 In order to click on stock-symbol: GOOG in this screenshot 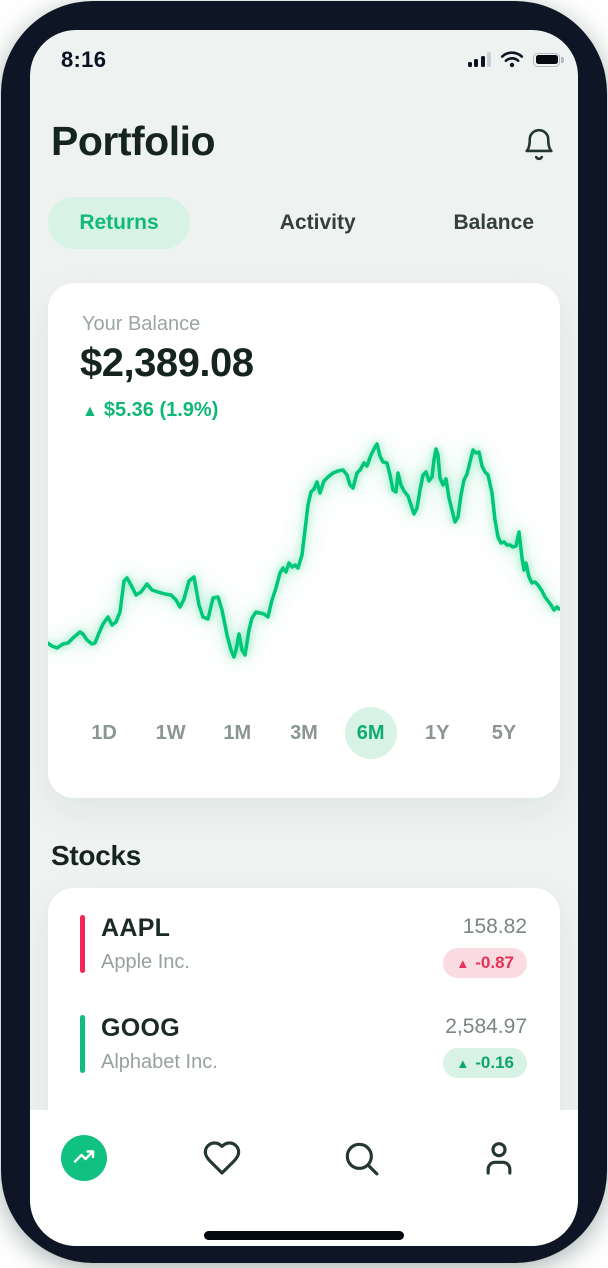, I will do `click(140, 1028)`.